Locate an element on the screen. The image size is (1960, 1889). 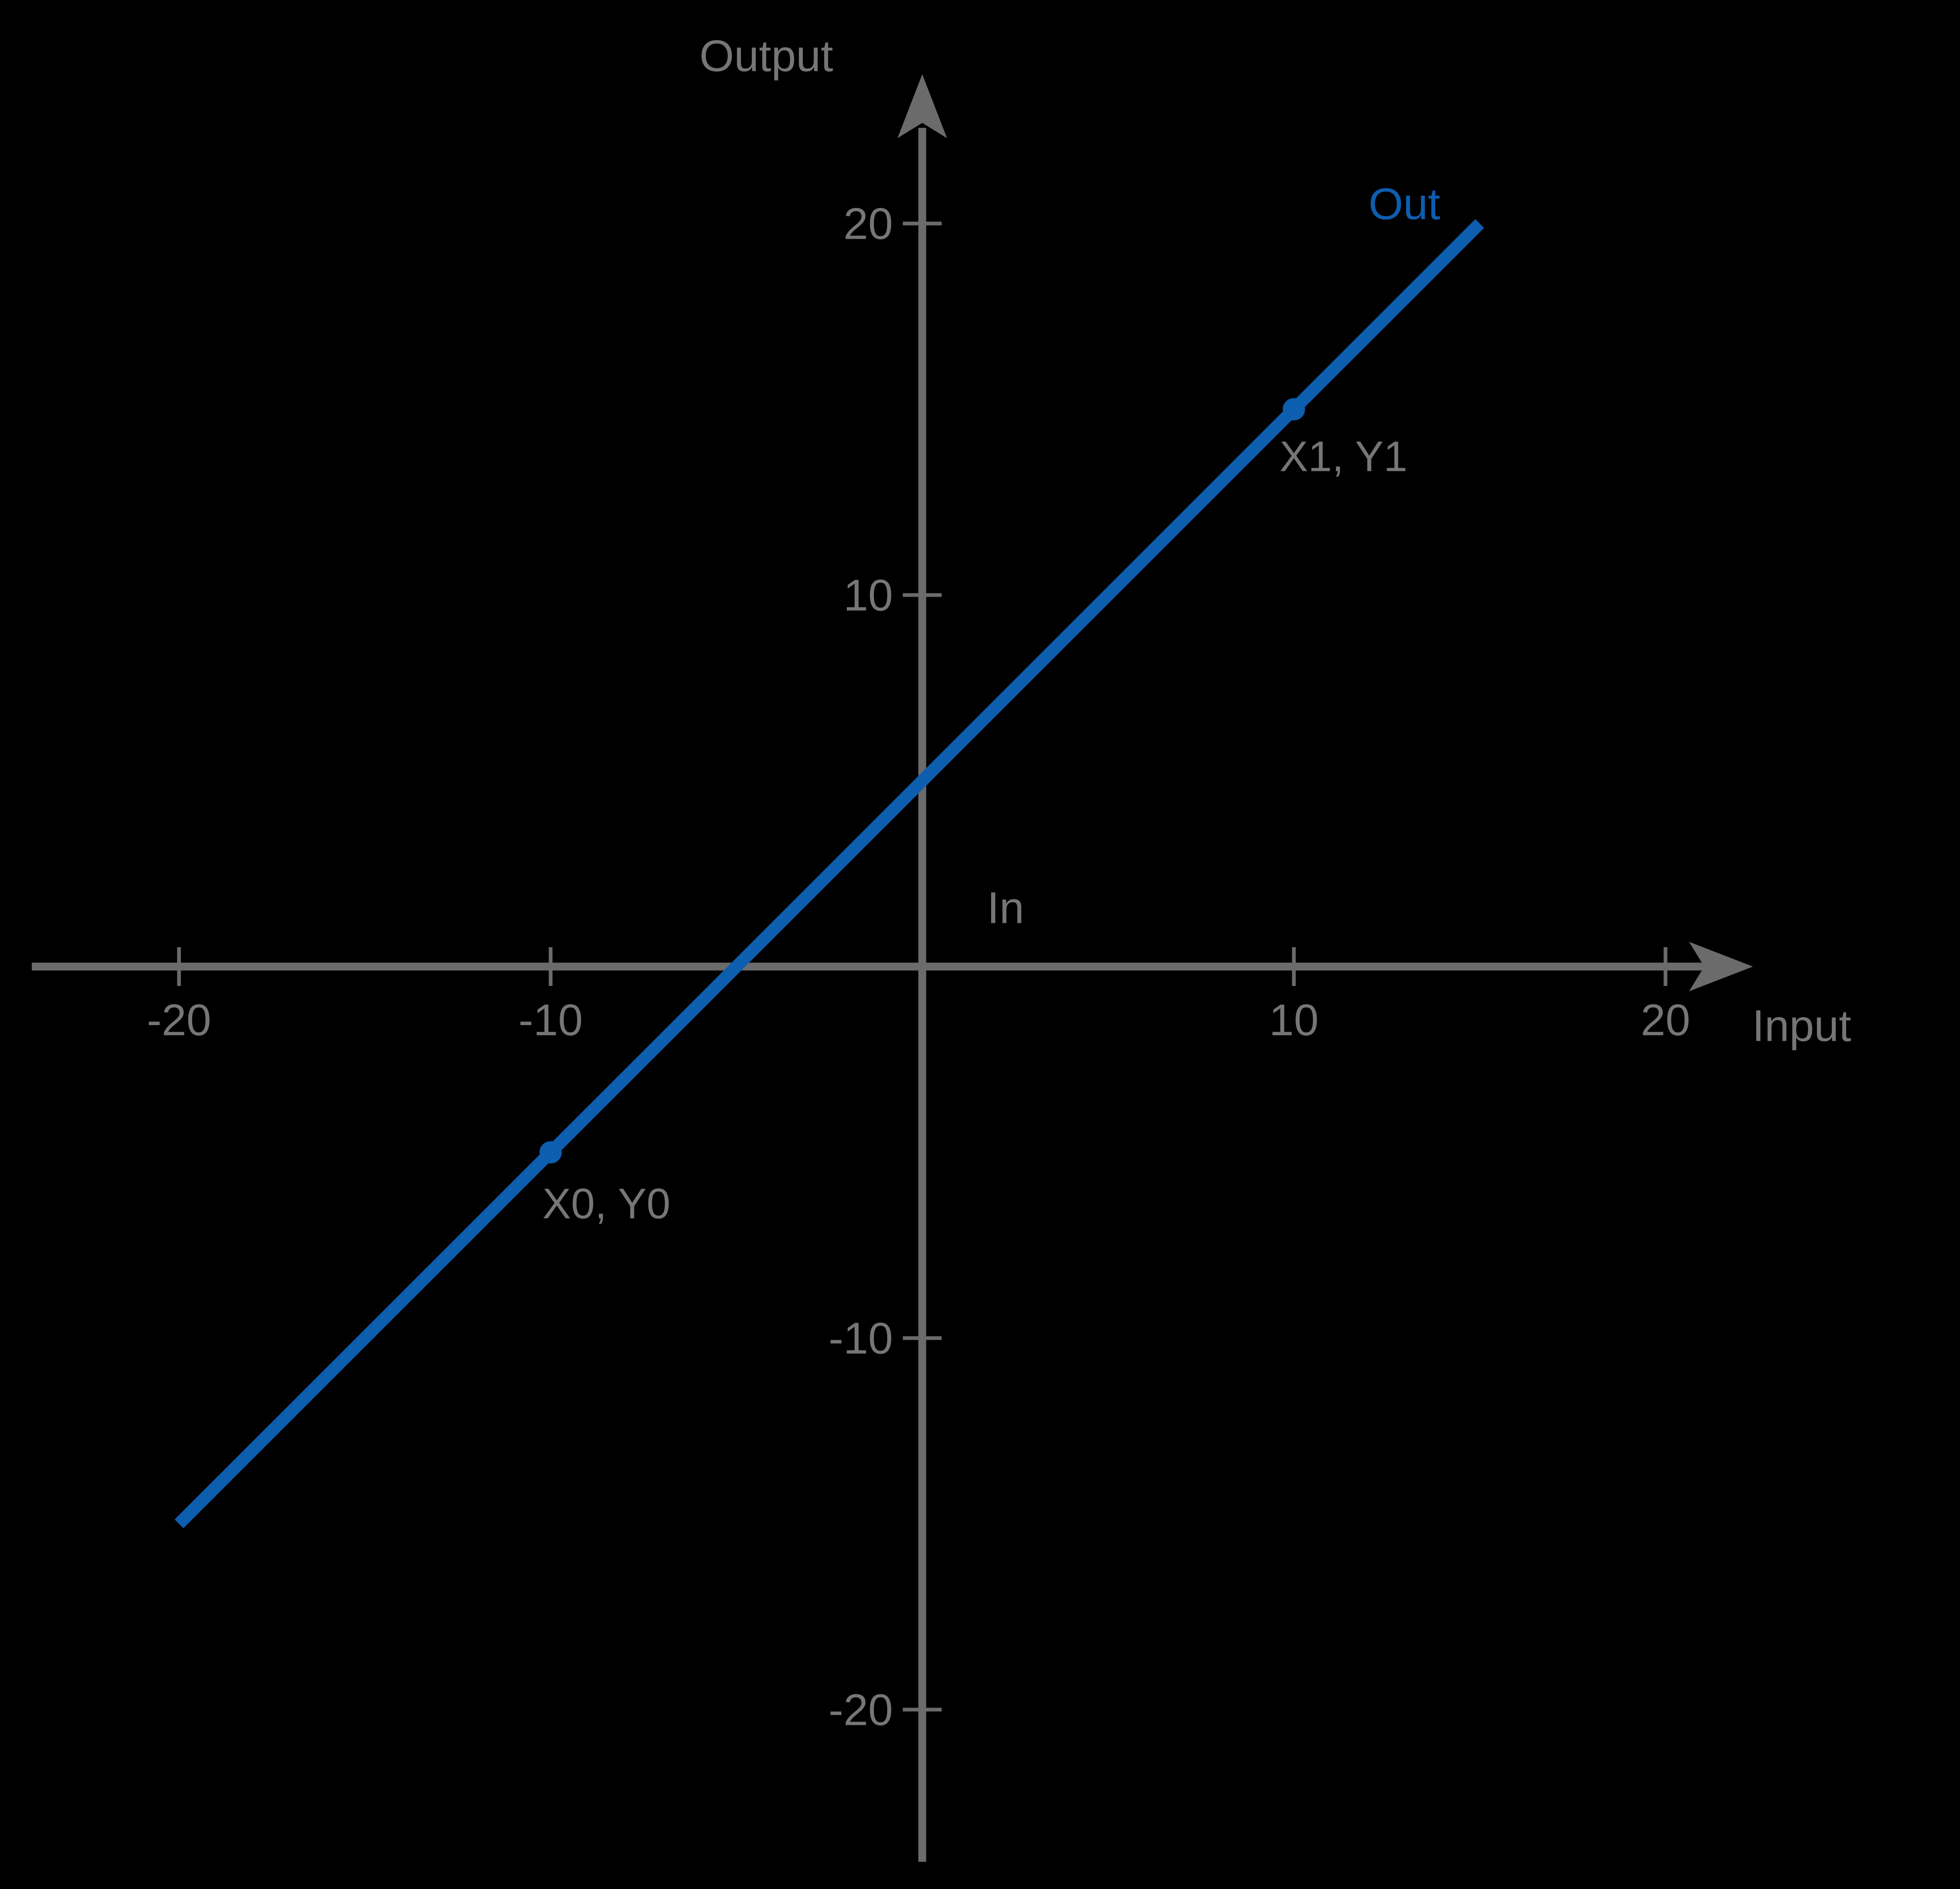
x-axis-label: Input is located at coordinates (1802, 1026).